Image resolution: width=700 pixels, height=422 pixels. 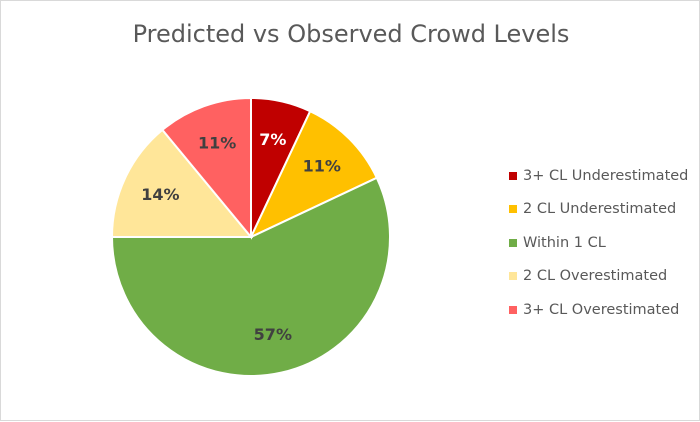 What do you see at coordinates (322, 166) in the screenshot?
I see `data-label-1: 11%` at bounding box center [322, 166].